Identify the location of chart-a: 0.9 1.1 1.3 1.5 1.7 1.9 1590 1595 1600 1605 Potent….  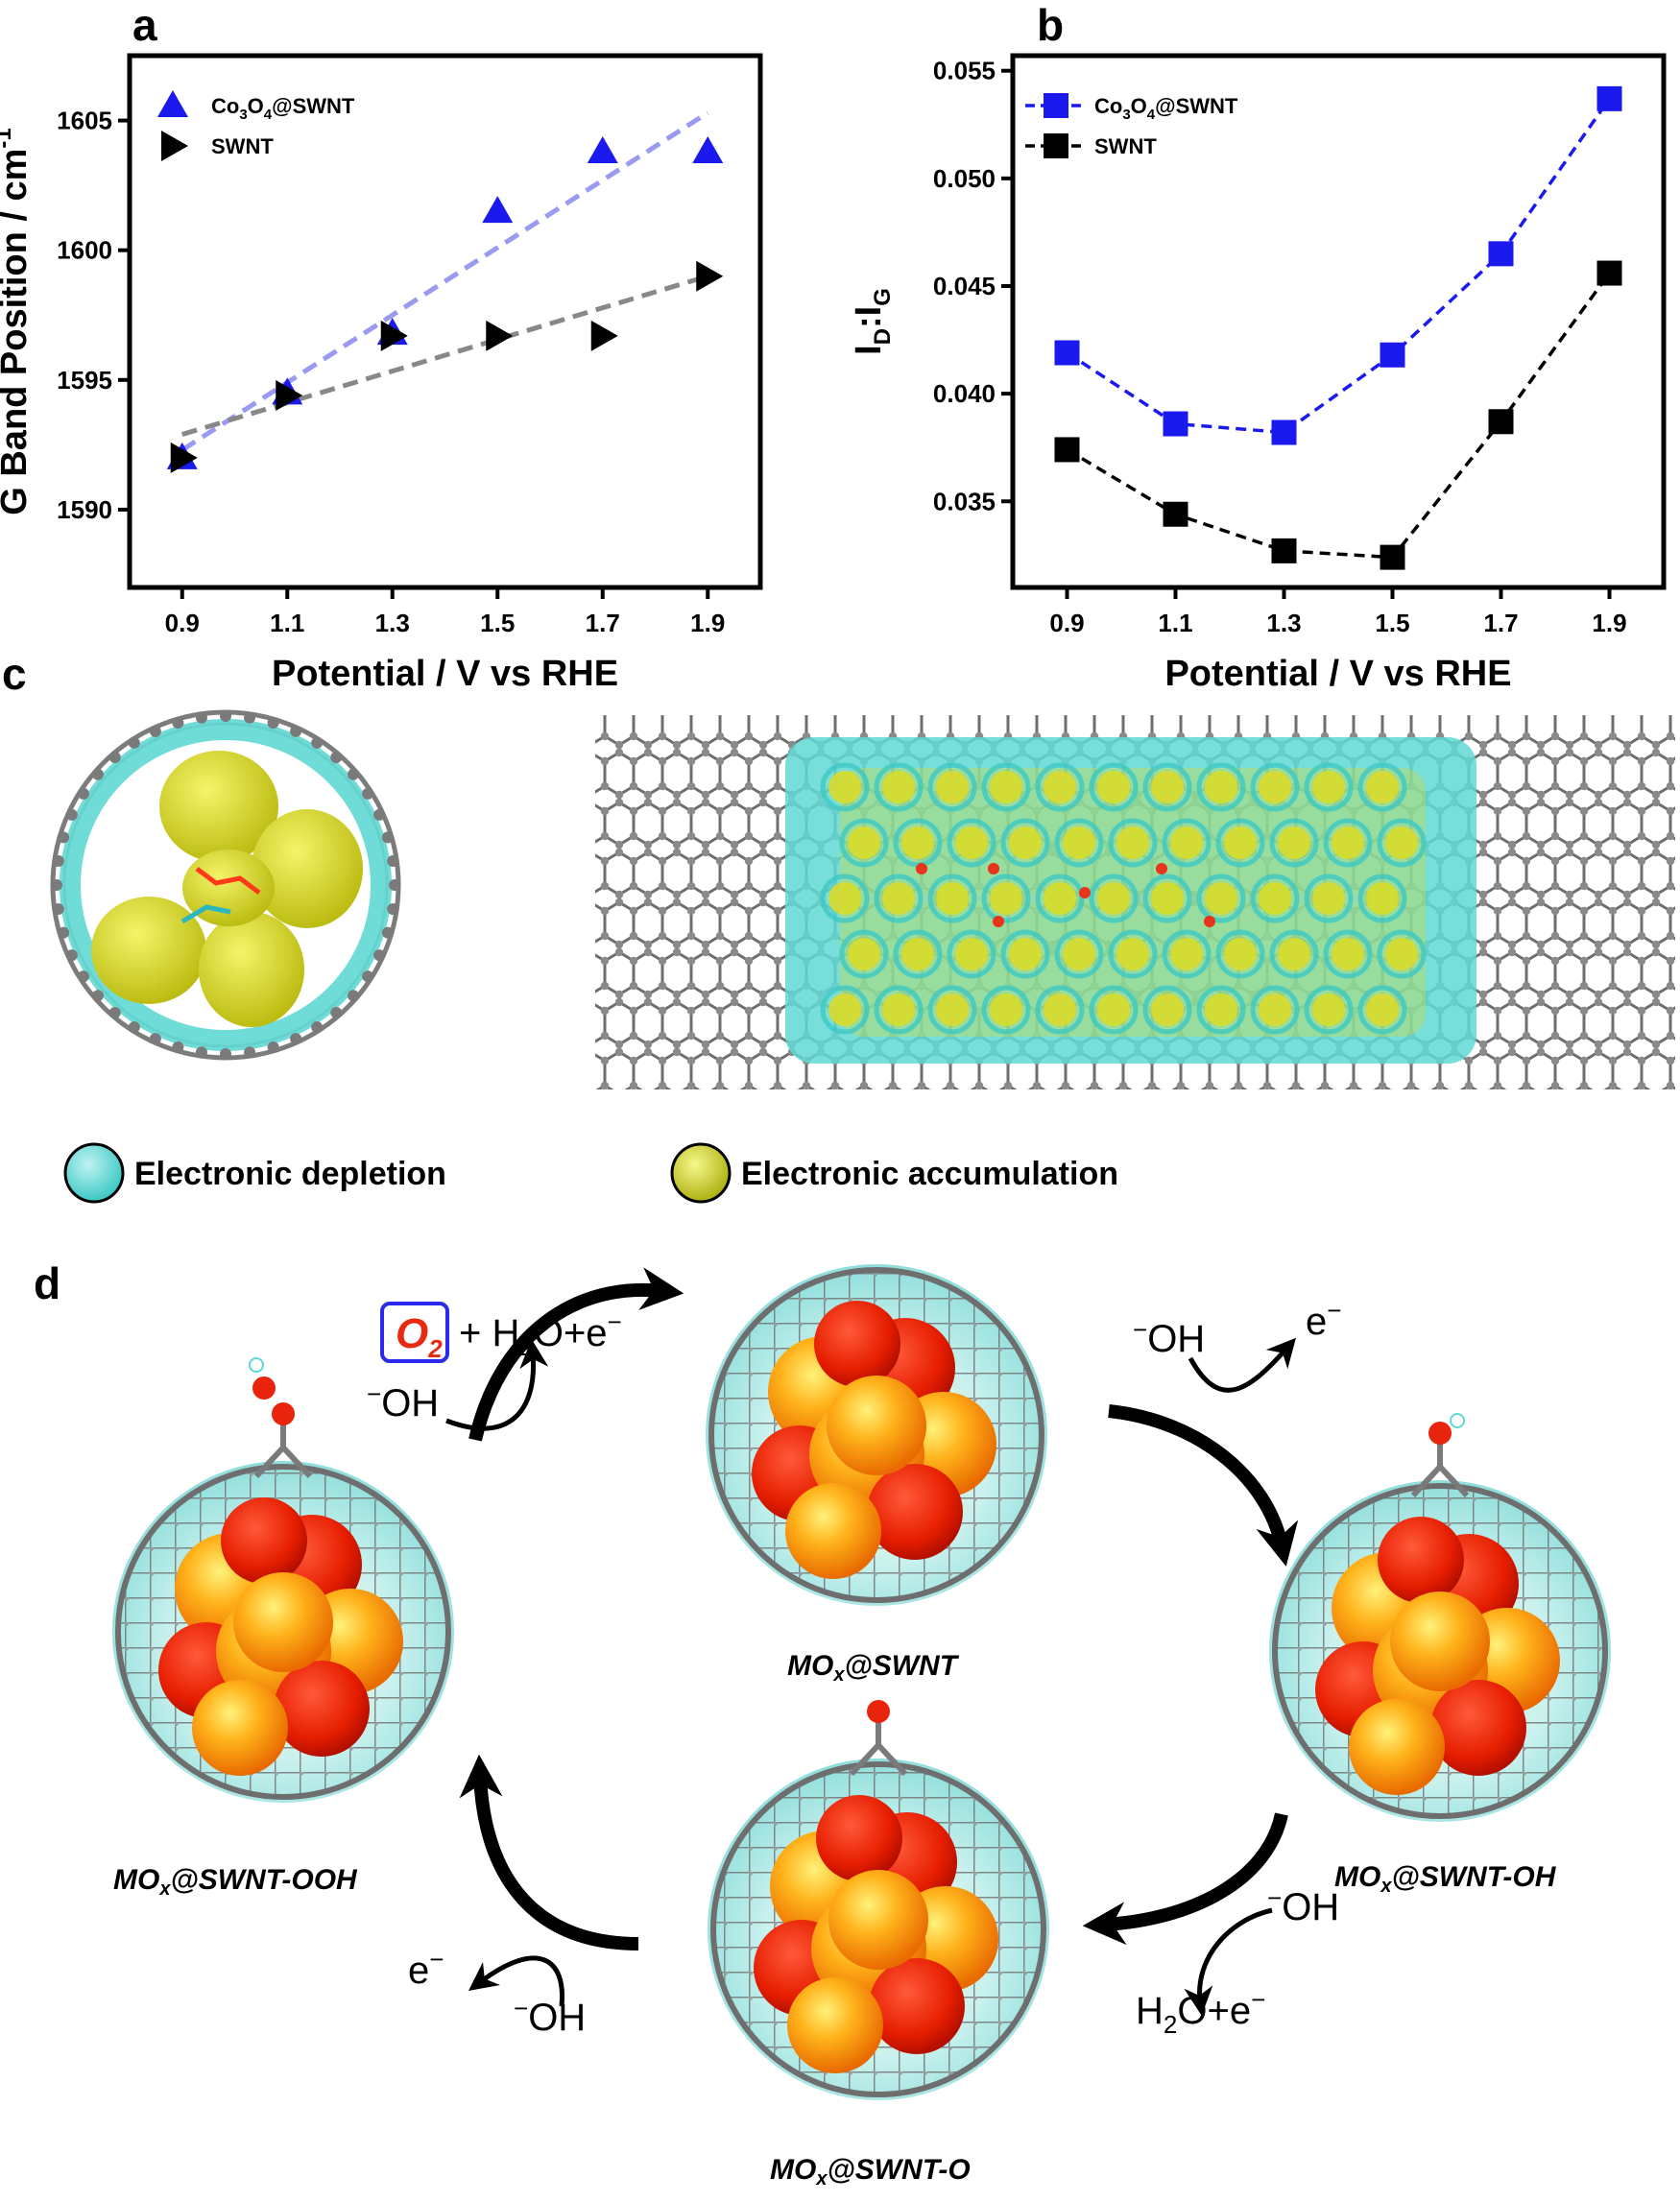
(381, 373).